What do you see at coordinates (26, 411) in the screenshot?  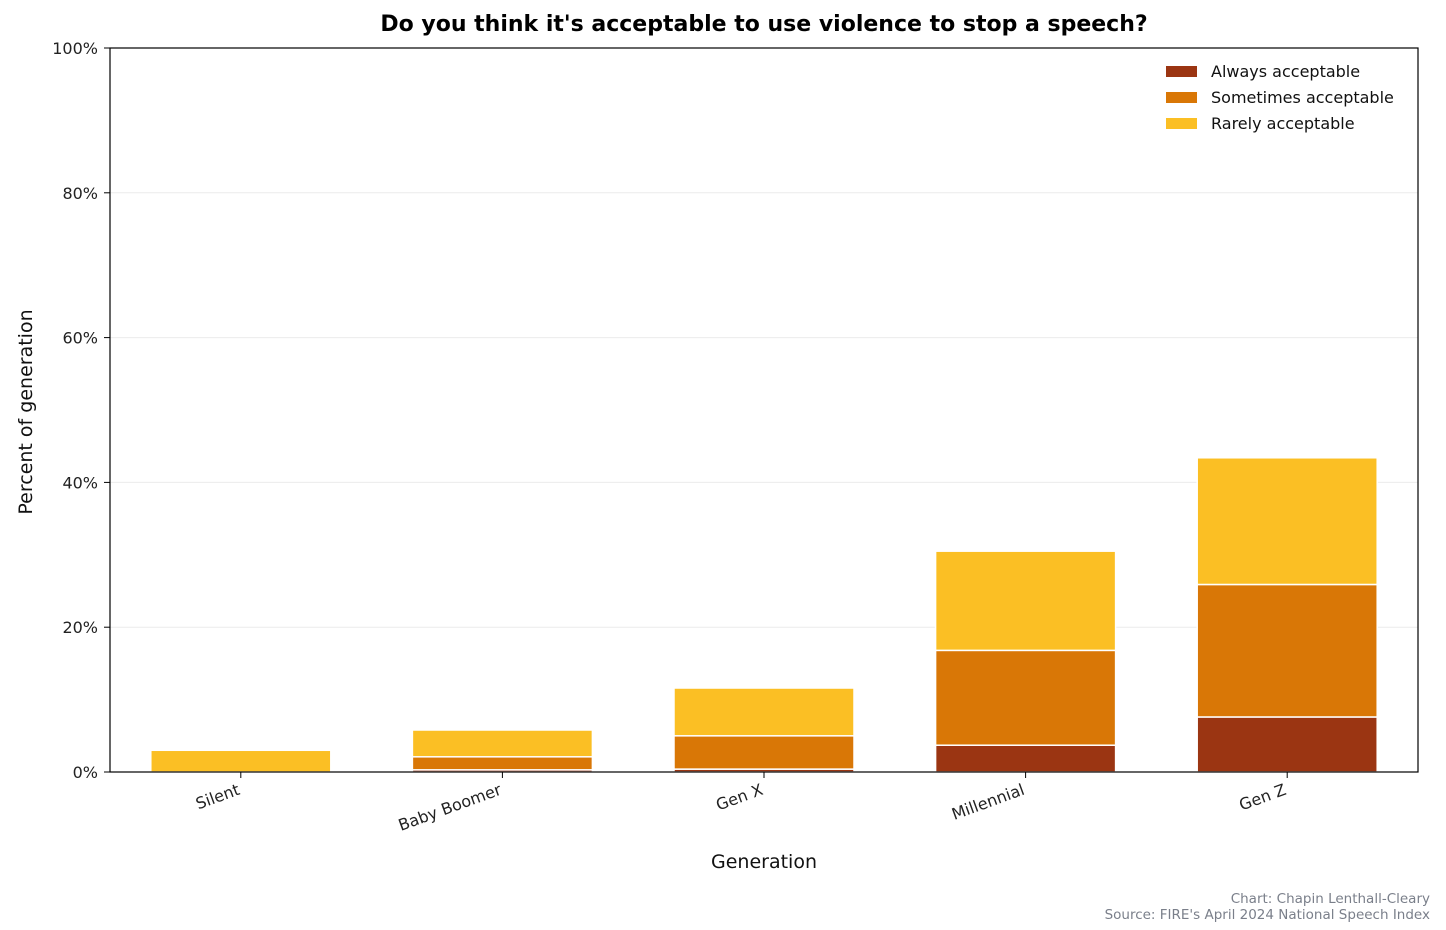 I see `y-axis-label: Percent of generation` at bounding box center [26, 411].